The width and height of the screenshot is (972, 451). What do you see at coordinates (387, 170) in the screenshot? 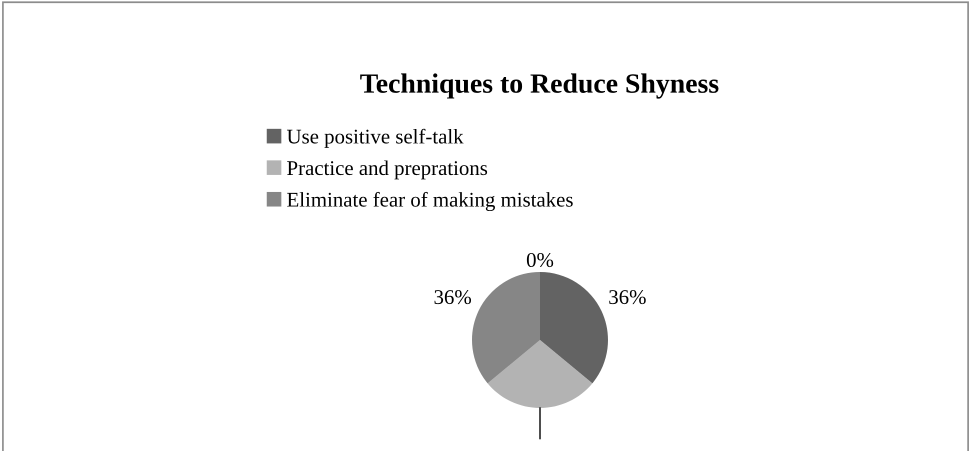
I see `legend-label: Practice and preprations` at bounding box center [387, 170].